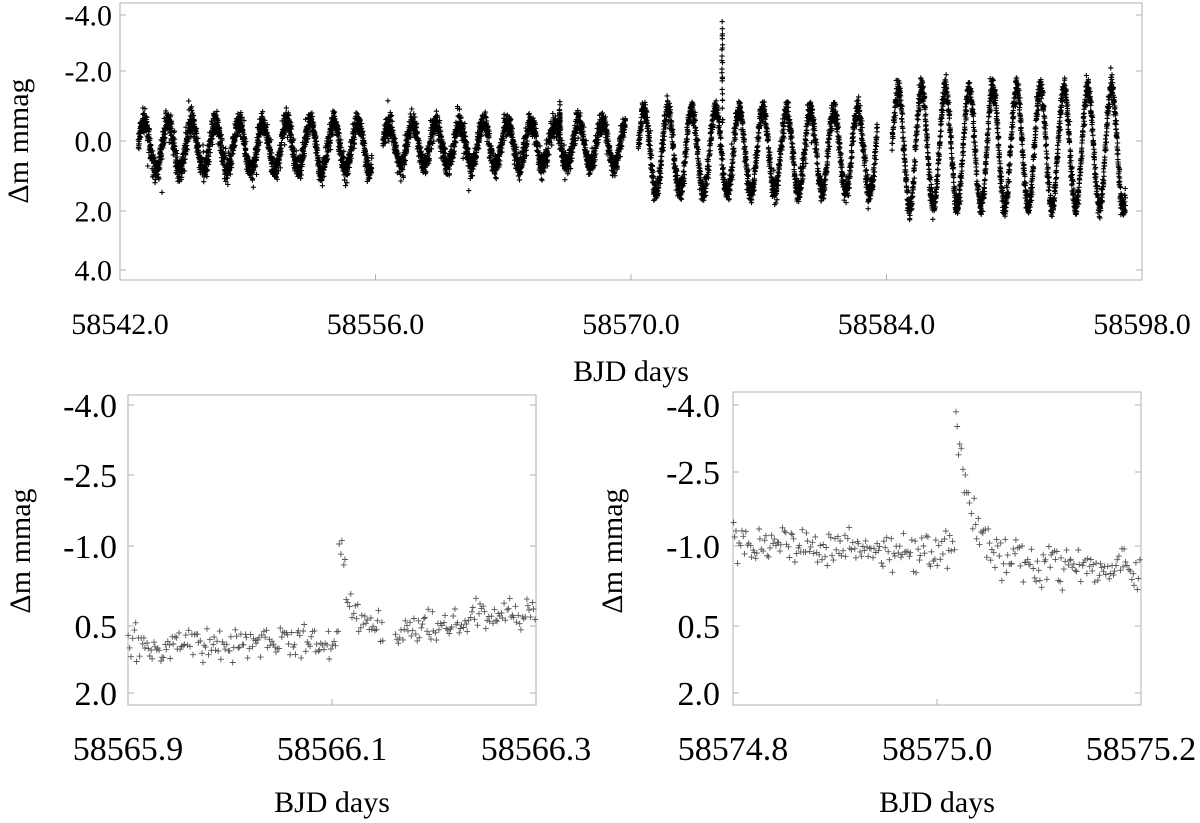  What do you see at coordinates (94, 142) in the screenshot?
I see `full-y-tick-label-2: 0.0` at bounding box center [94, 142].